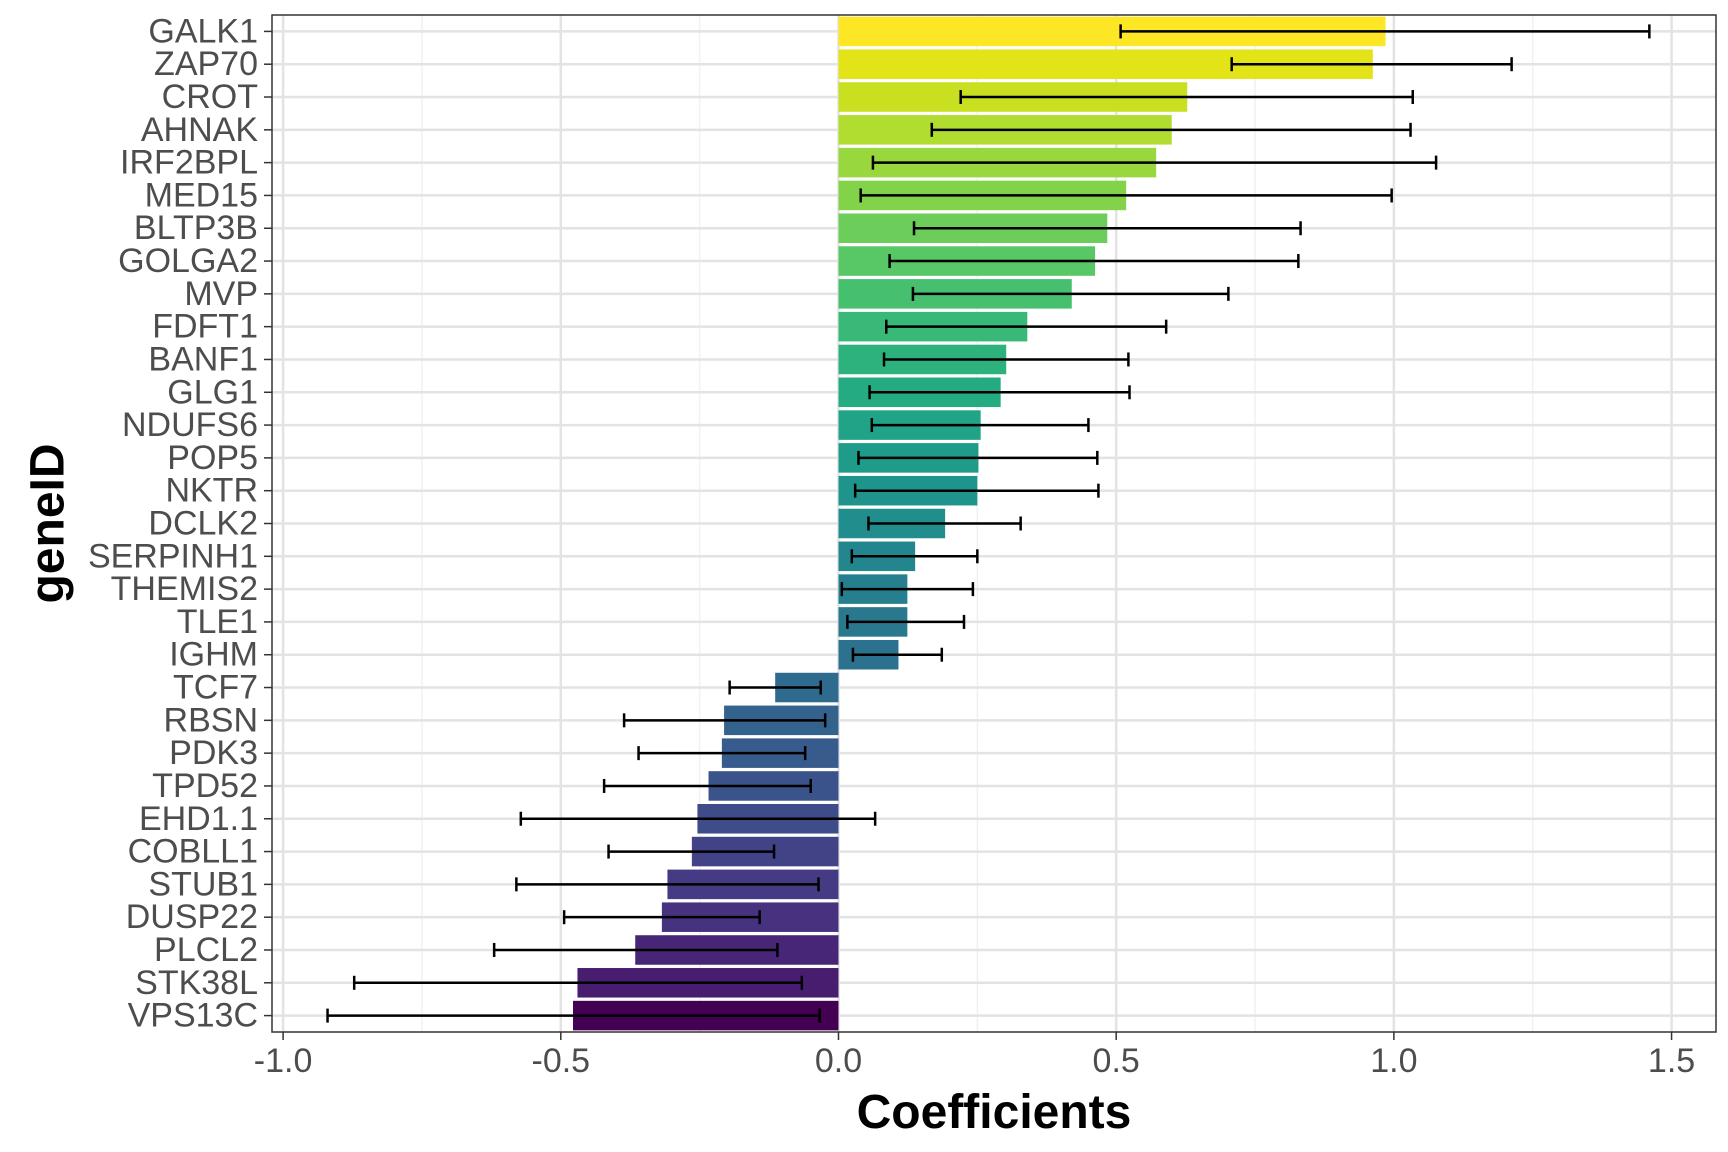  Describe the element at coordinates (213, 655) in the screenshot. I see `y-tick-label: IGHM` at that location.